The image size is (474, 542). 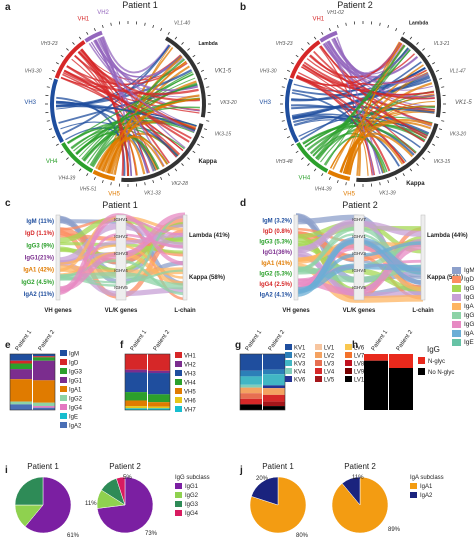 What do you see at coordinates (83, 20) in the screenshot?
I see `circos-label: VH1` at bounding box center [83, 20].